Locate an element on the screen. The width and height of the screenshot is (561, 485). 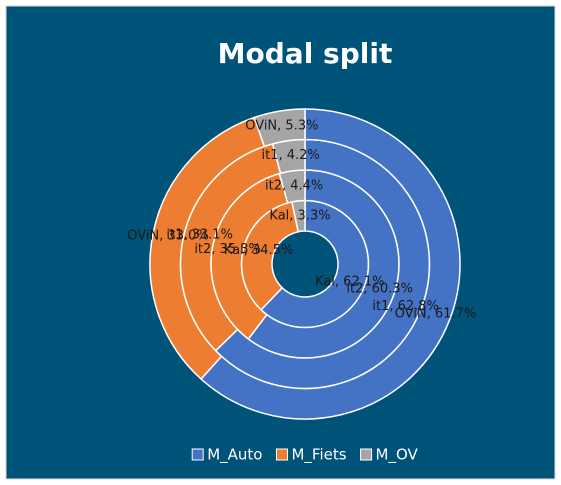
data-label: it1, 62.8% is located at coordinates (405, 306).